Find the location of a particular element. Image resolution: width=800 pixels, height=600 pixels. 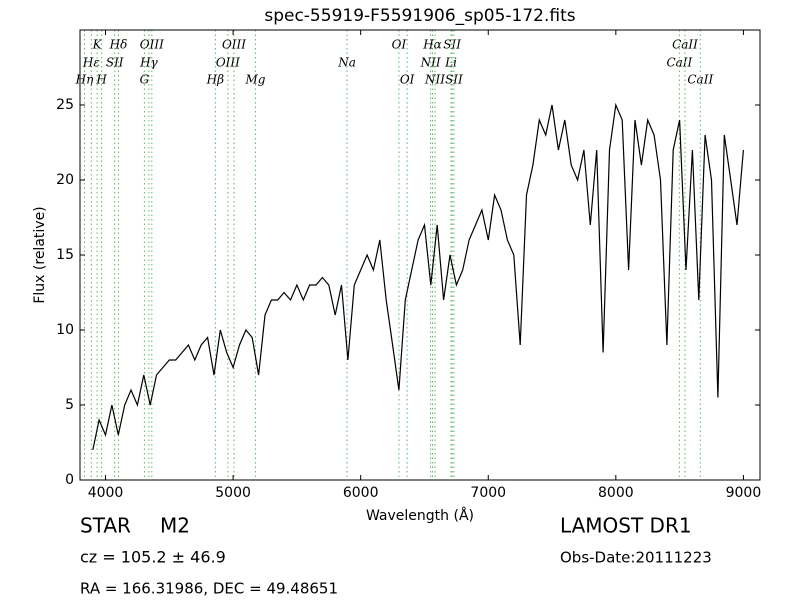

spectral-line-label: G is located at coordinates (145, 80).